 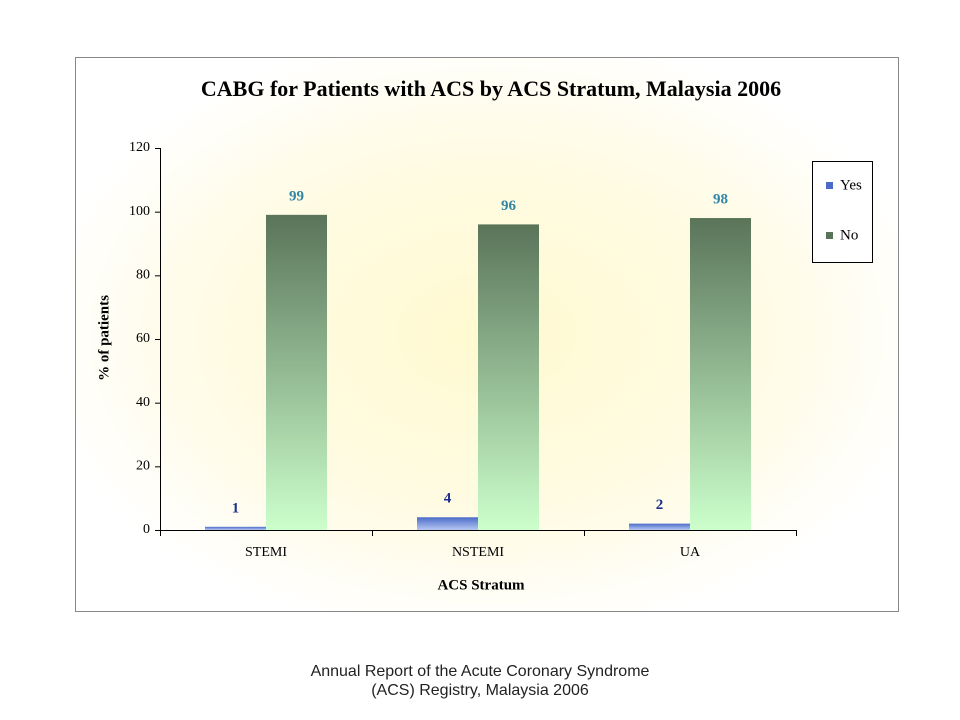 What do you see at coordinates (143, 275) in the screenshot?
I see `y-tick-label: 80` at bounding box center [143, 275].